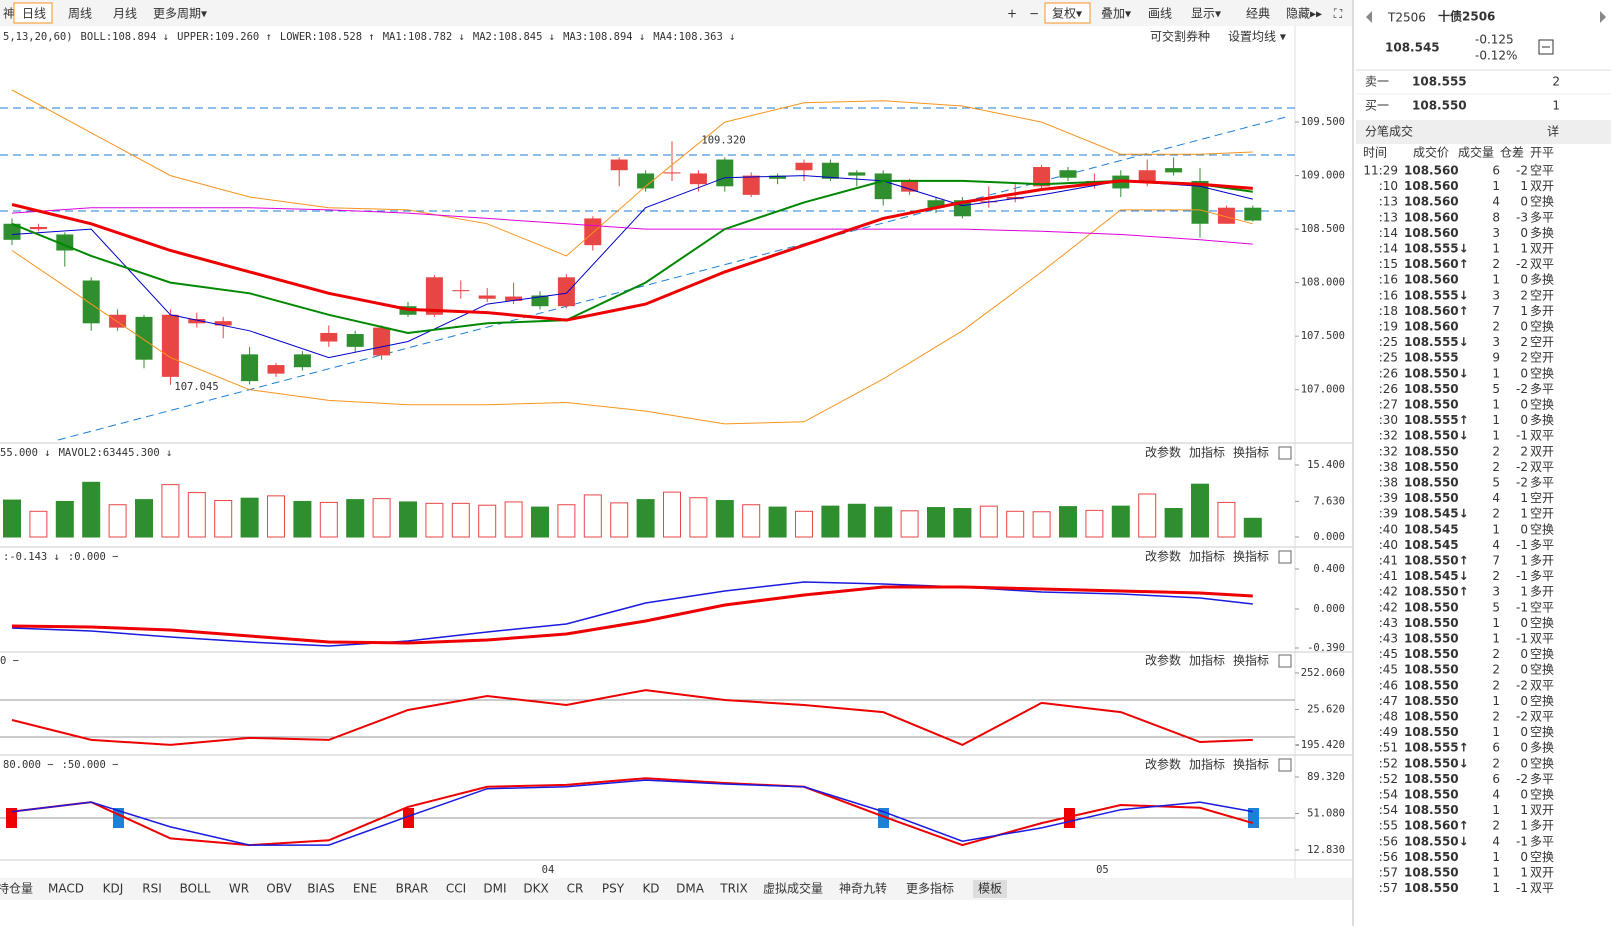  What do you see at coordinates (647, 718) in the screenshot?
I see `cci-levels` at bounding box center [647, 718].